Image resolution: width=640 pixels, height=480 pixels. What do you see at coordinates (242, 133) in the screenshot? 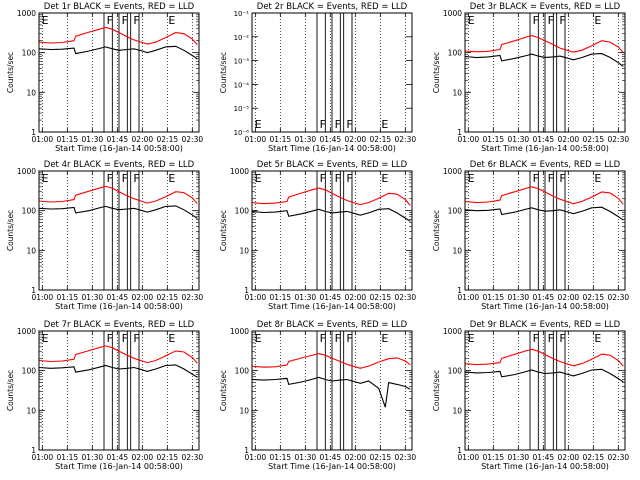
I see `y-tick-label: 10⁻⁶` at bounding box center [242, 133].